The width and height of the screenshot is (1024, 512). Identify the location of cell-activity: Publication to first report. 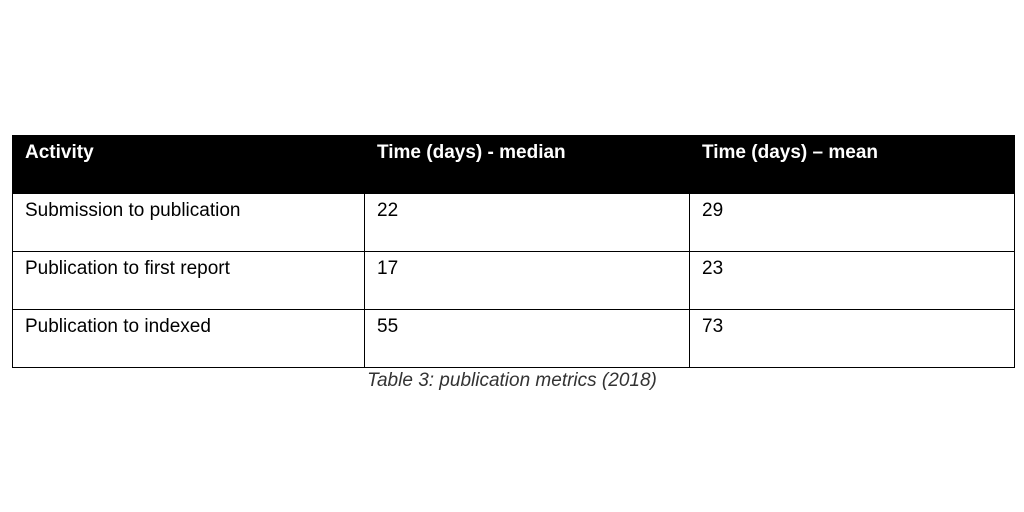
(188, 280).